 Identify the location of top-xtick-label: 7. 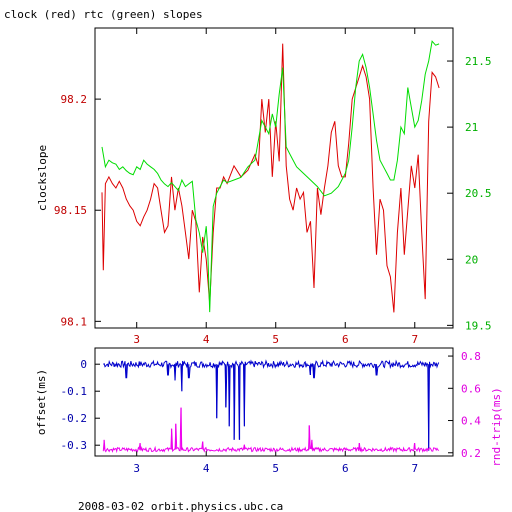
(414, 339).